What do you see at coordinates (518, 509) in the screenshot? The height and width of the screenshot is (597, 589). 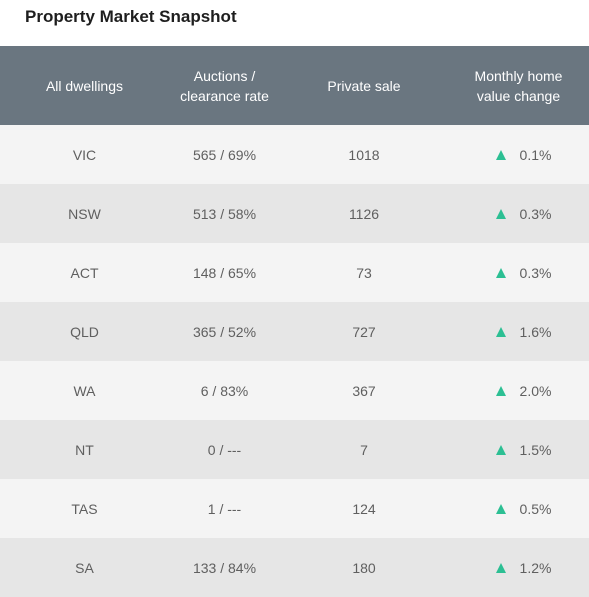 I see `value-change-cell: 0.5%` at bounding box center [518, 509].